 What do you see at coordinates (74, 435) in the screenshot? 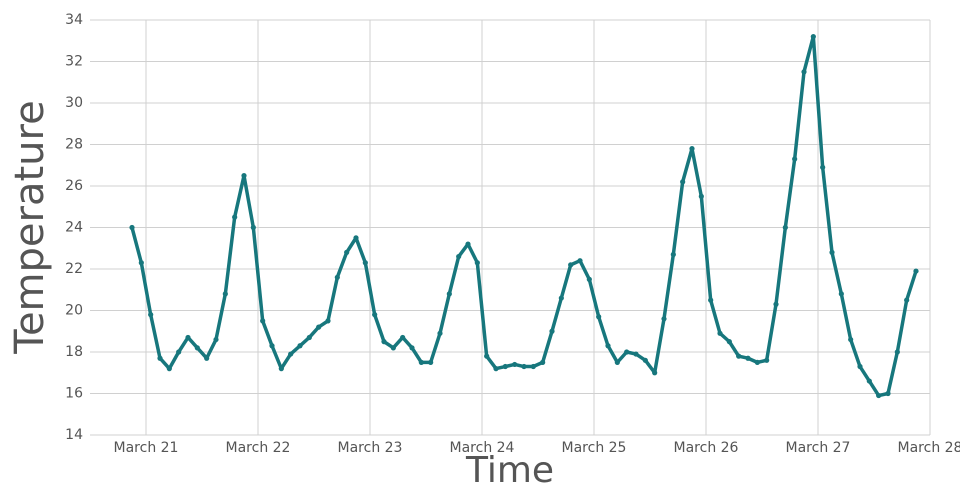
I see `y-tick-label: 14` at bounding box center [74, 435].